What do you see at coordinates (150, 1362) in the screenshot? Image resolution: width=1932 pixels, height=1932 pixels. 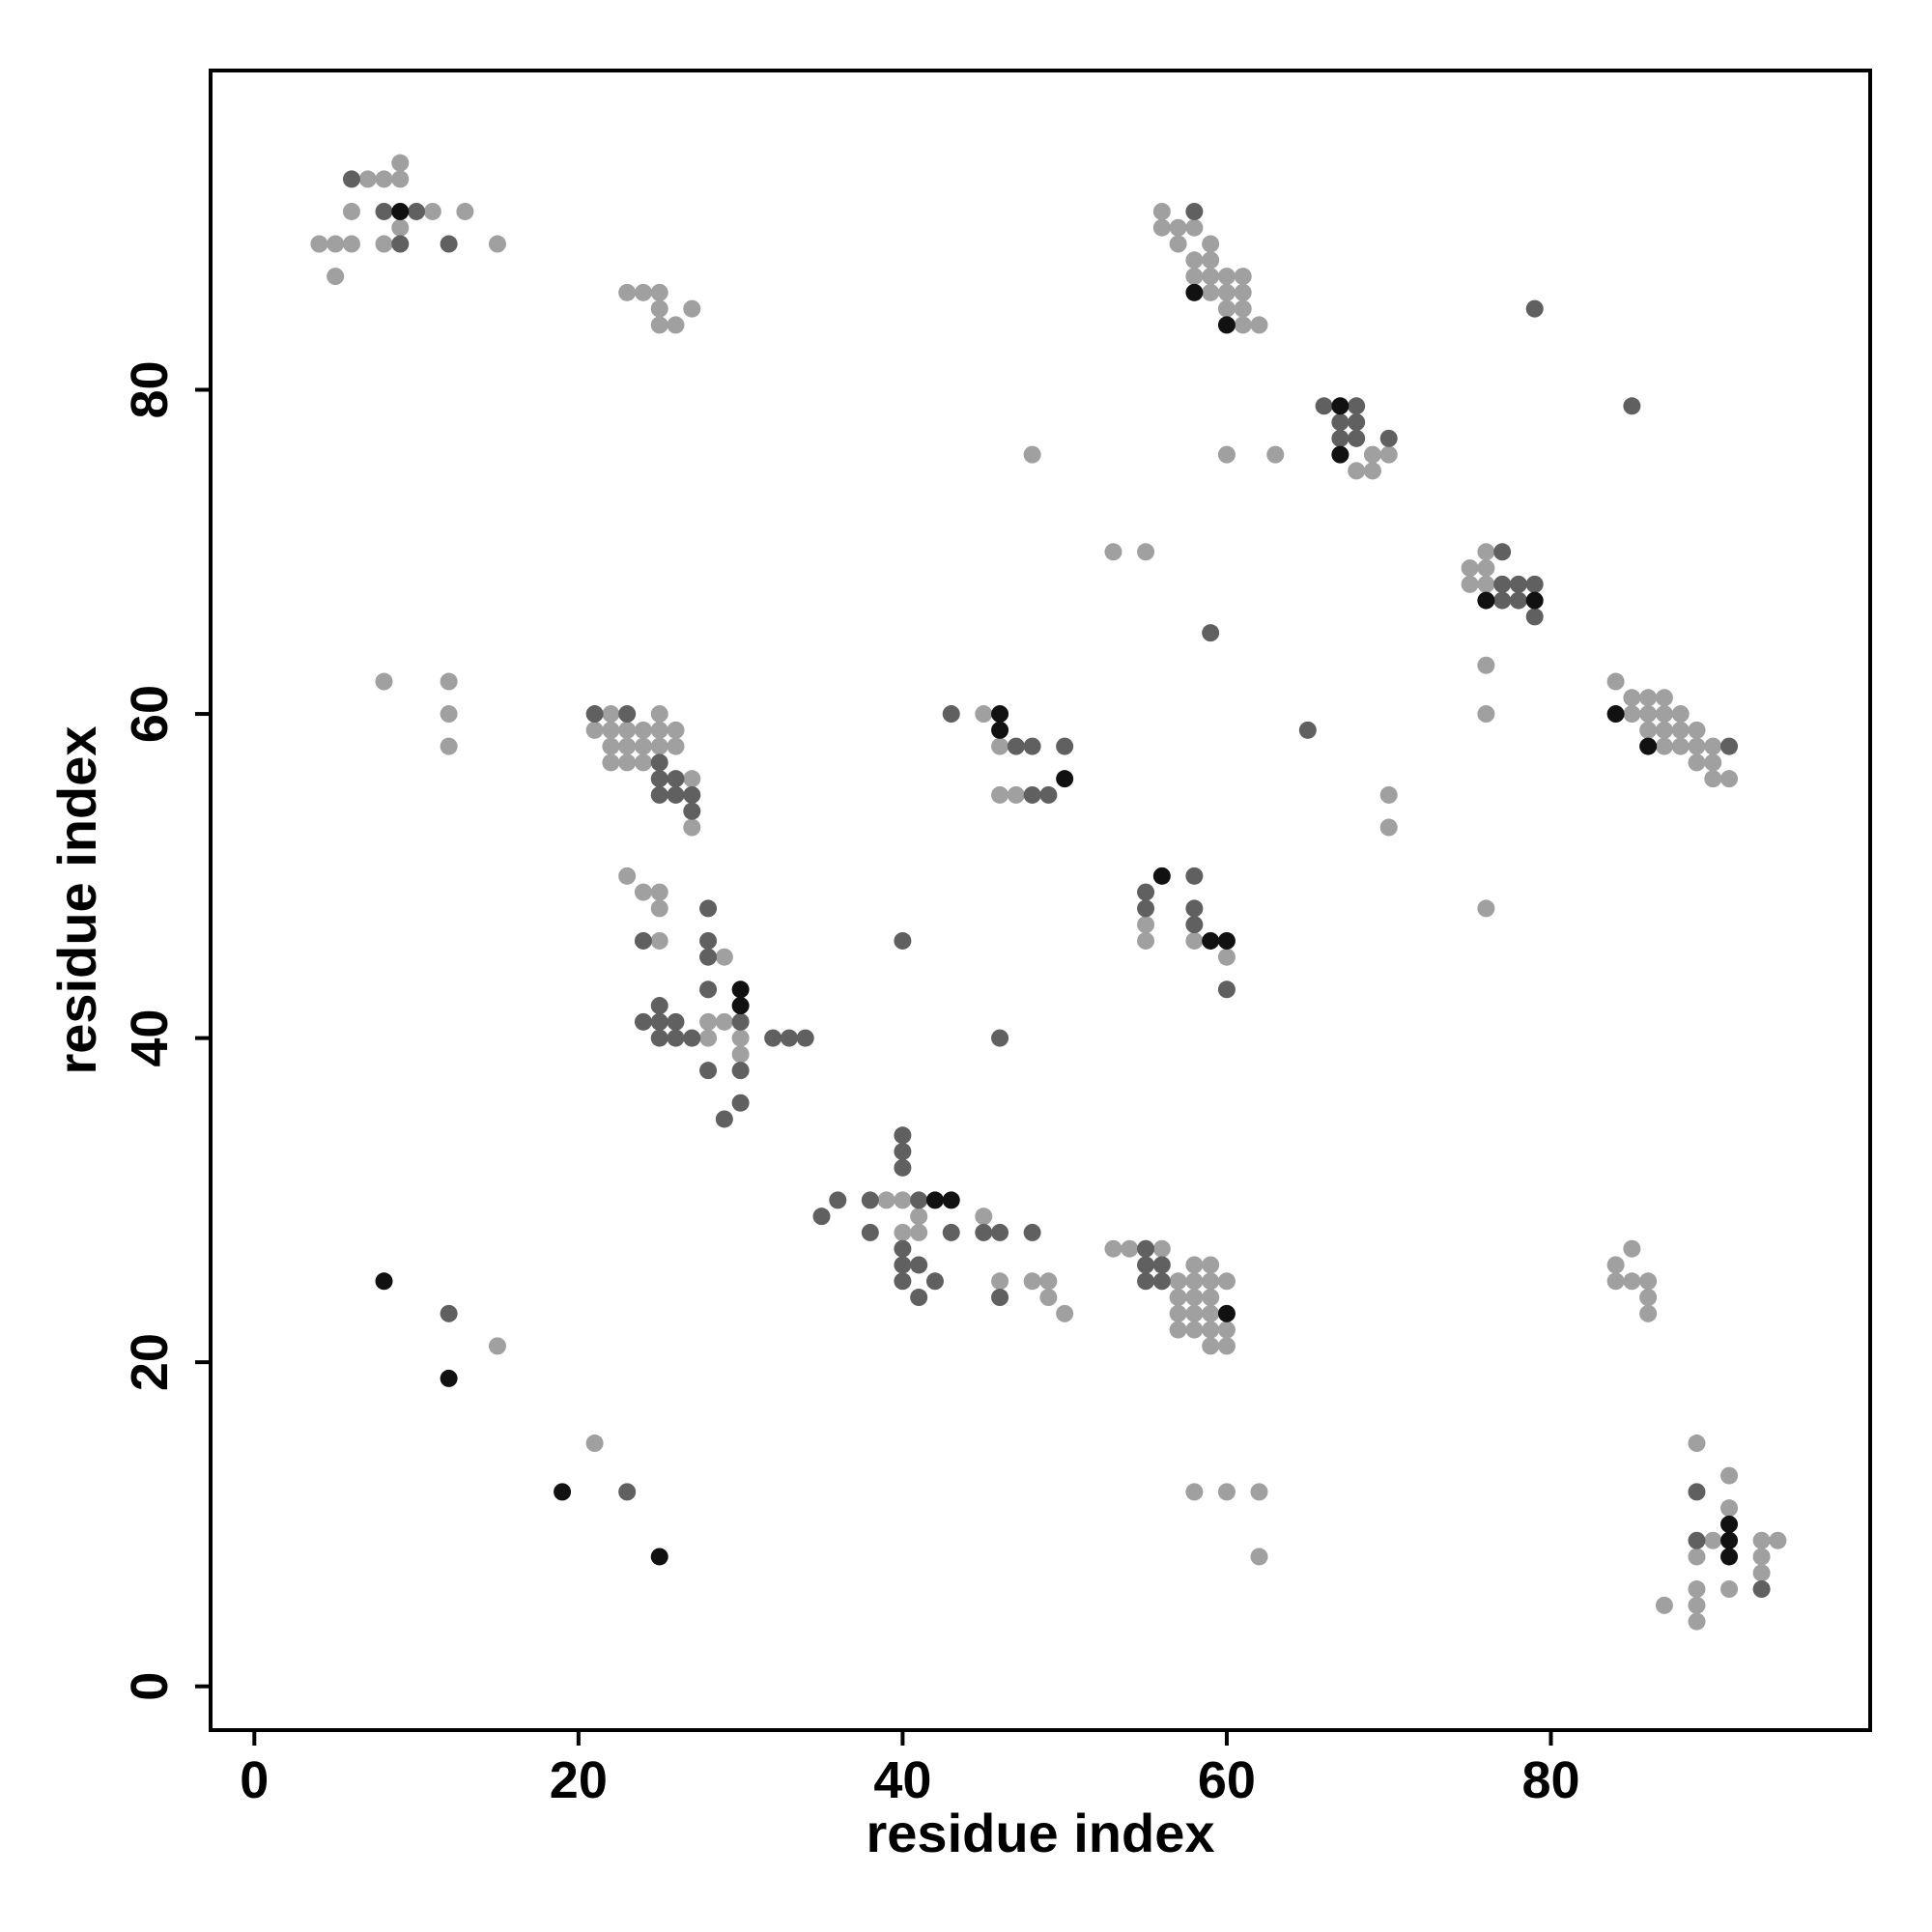 I see `y-tick-label: 20` at bounding box center [150, 1362].